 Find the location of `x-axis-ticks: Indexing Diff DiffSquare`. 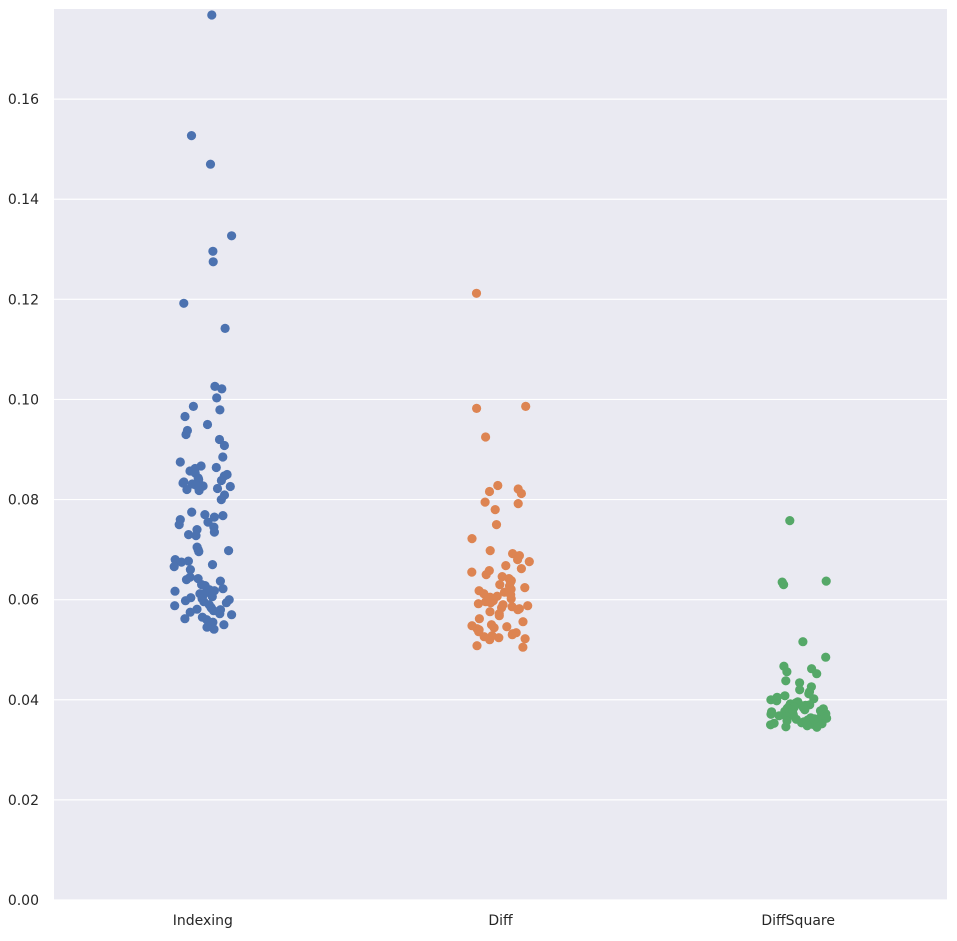

x-axis-ticks: Indexing Diff DiffSquare is located at coordinates (504, 921).